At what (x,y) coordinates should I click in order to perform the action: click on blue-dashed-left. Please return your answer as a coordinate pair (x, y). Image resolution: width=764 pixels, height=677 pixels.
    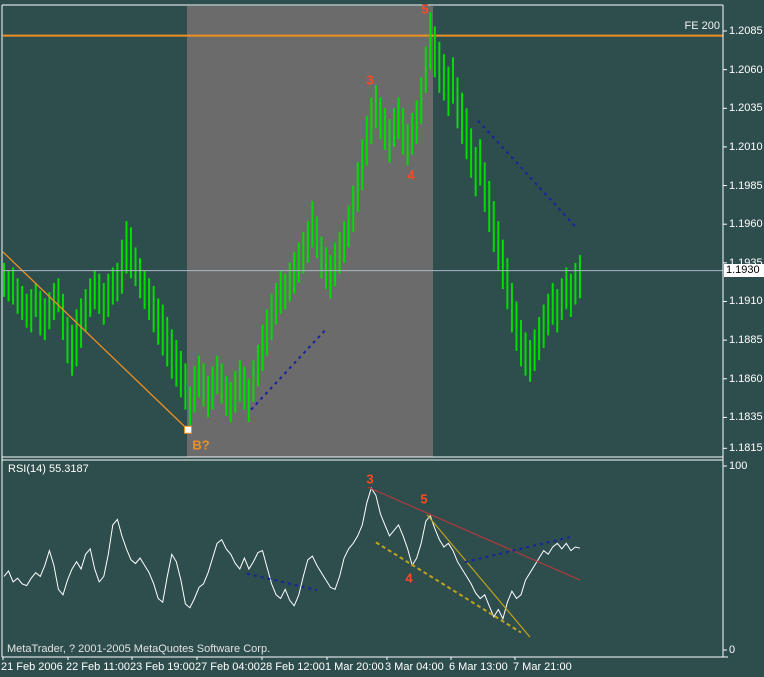
    Looking at the image, I should click on (282, 582).